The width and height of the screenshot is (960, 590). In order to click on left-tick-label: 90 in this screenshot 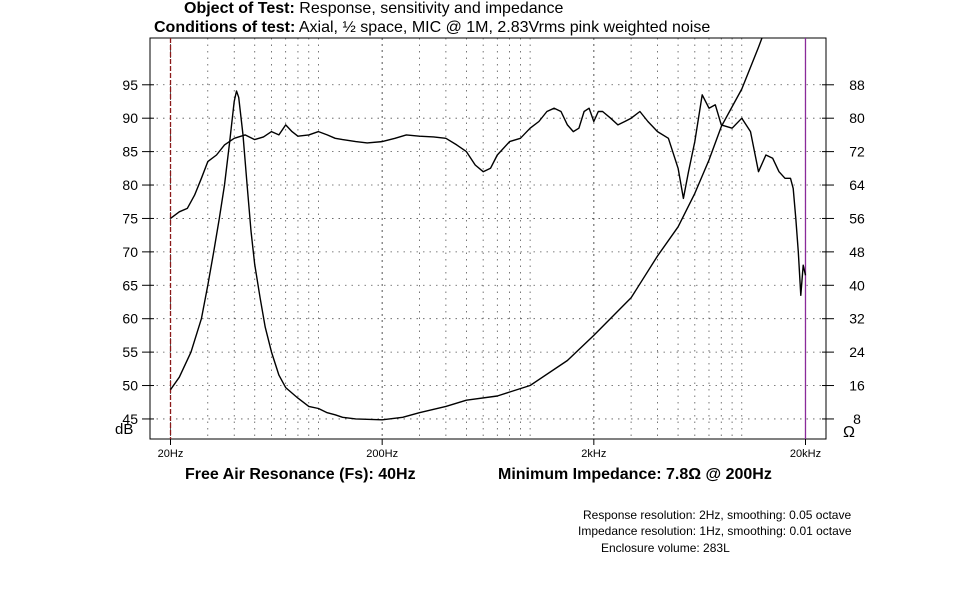, I will do `click(130, 118)`.